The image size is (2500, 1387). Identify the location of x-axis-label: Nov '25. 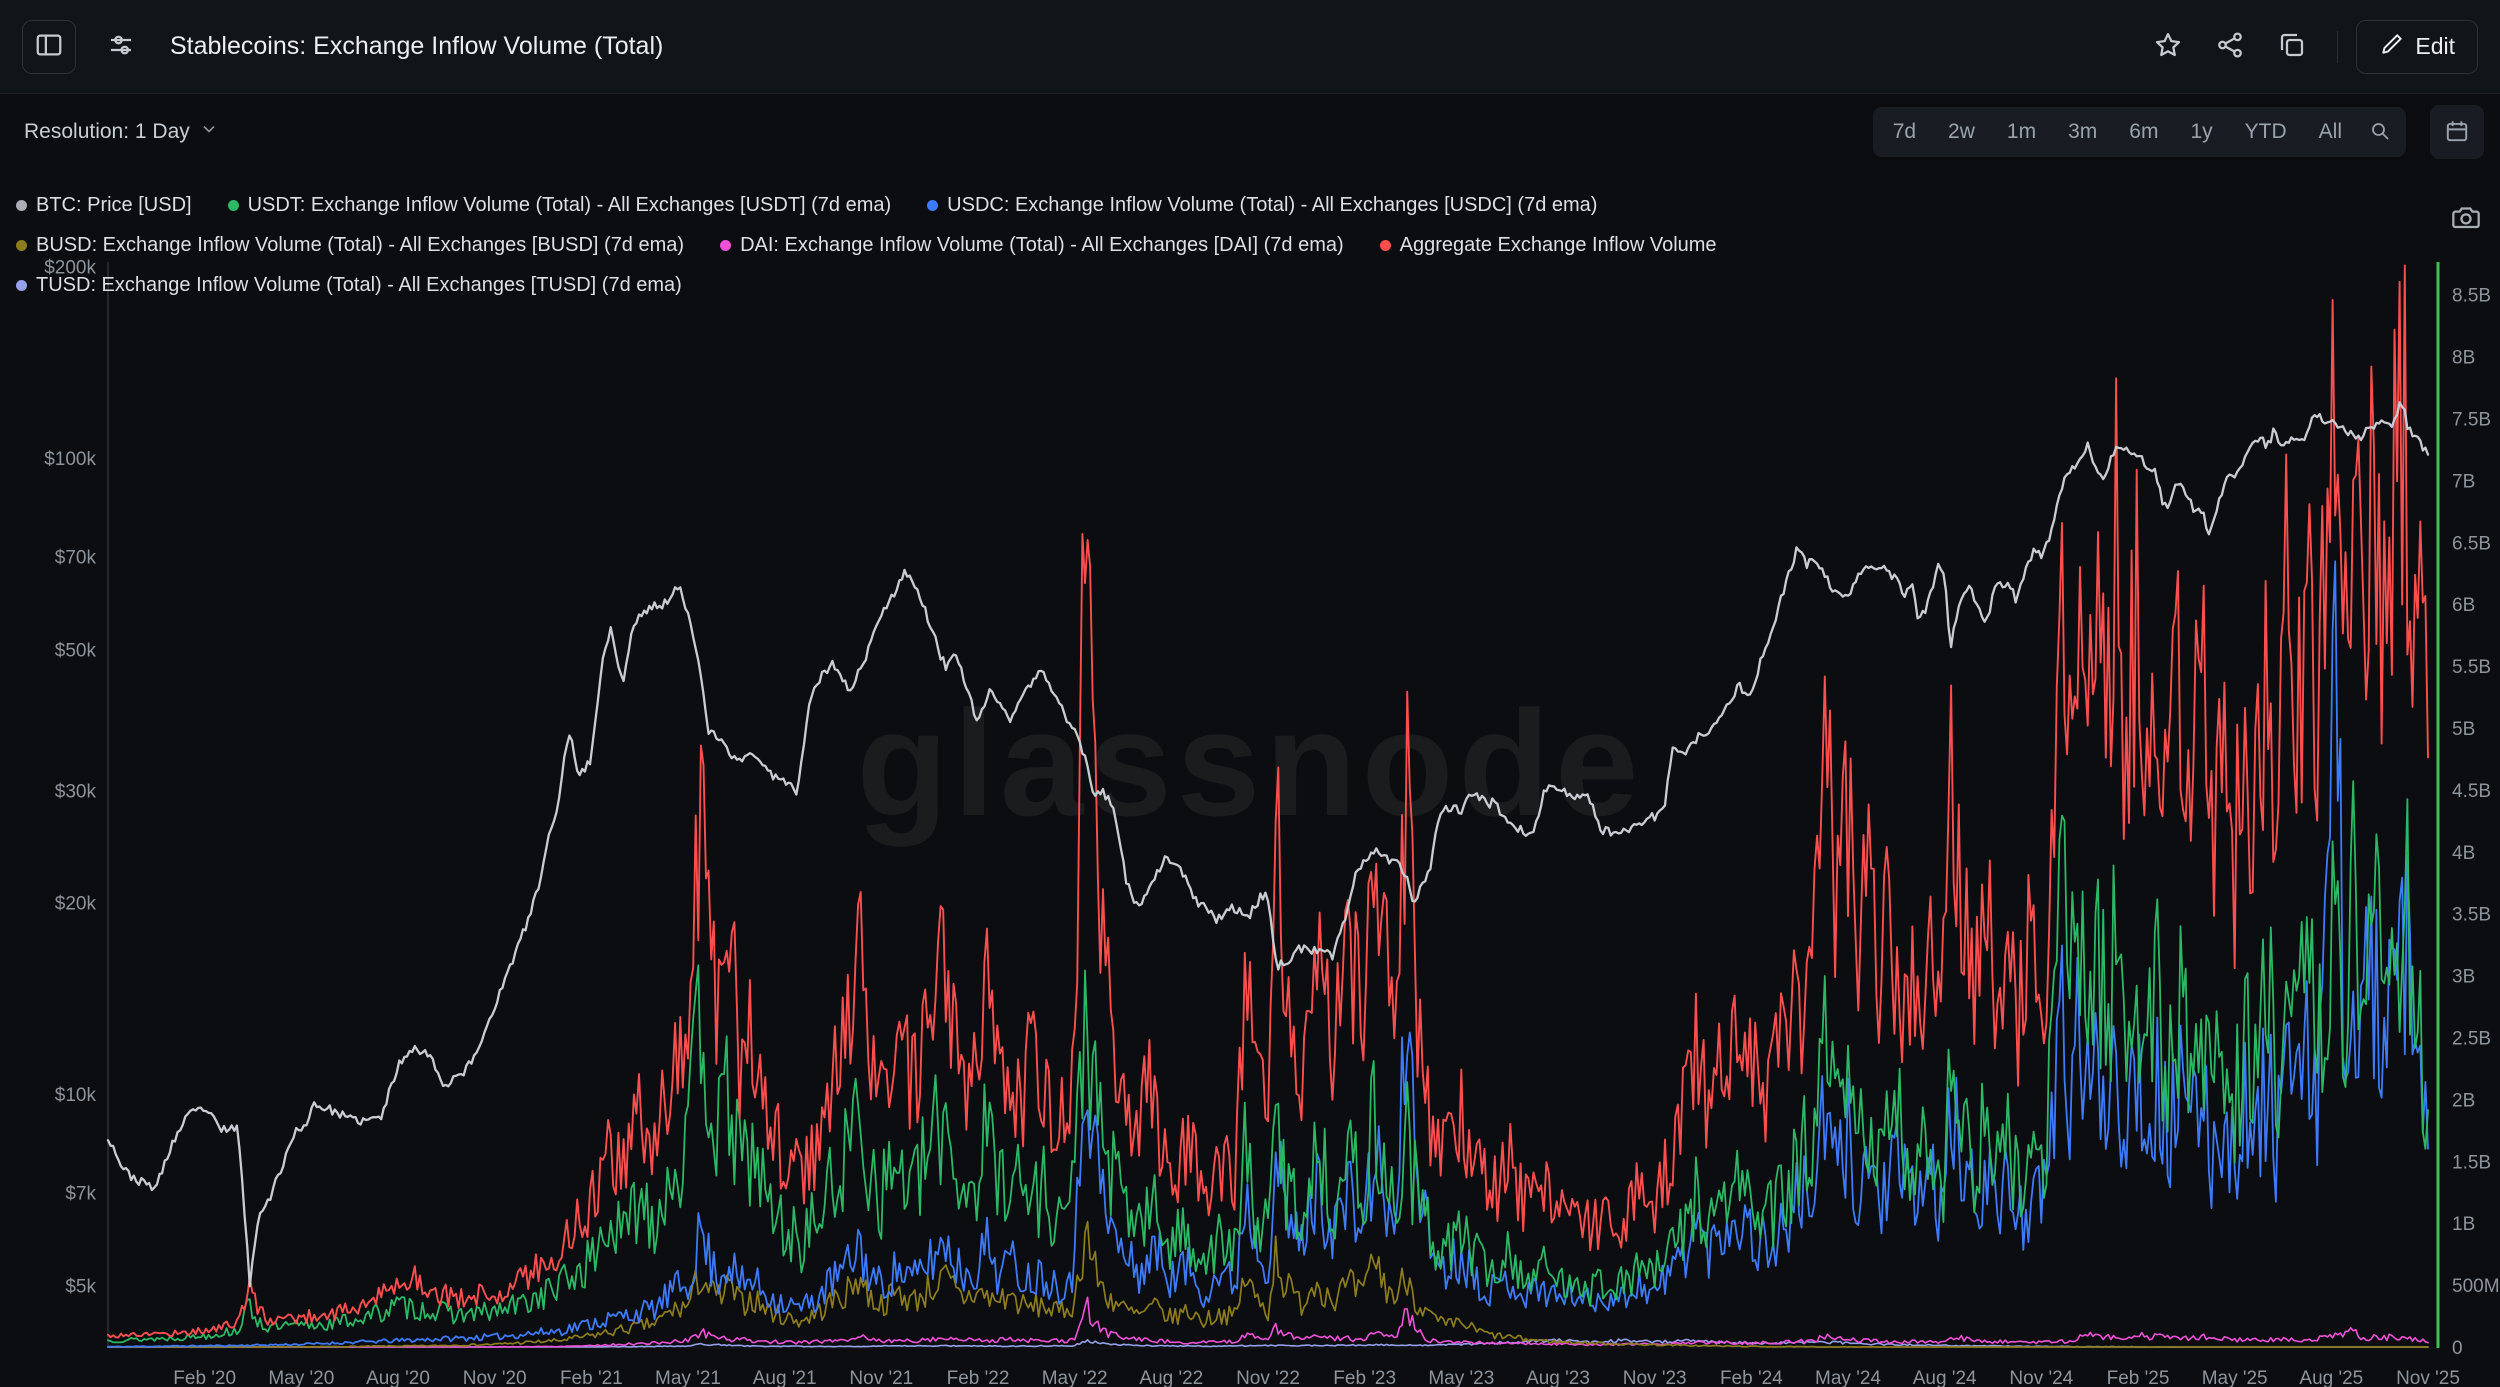
(2428, 1377).